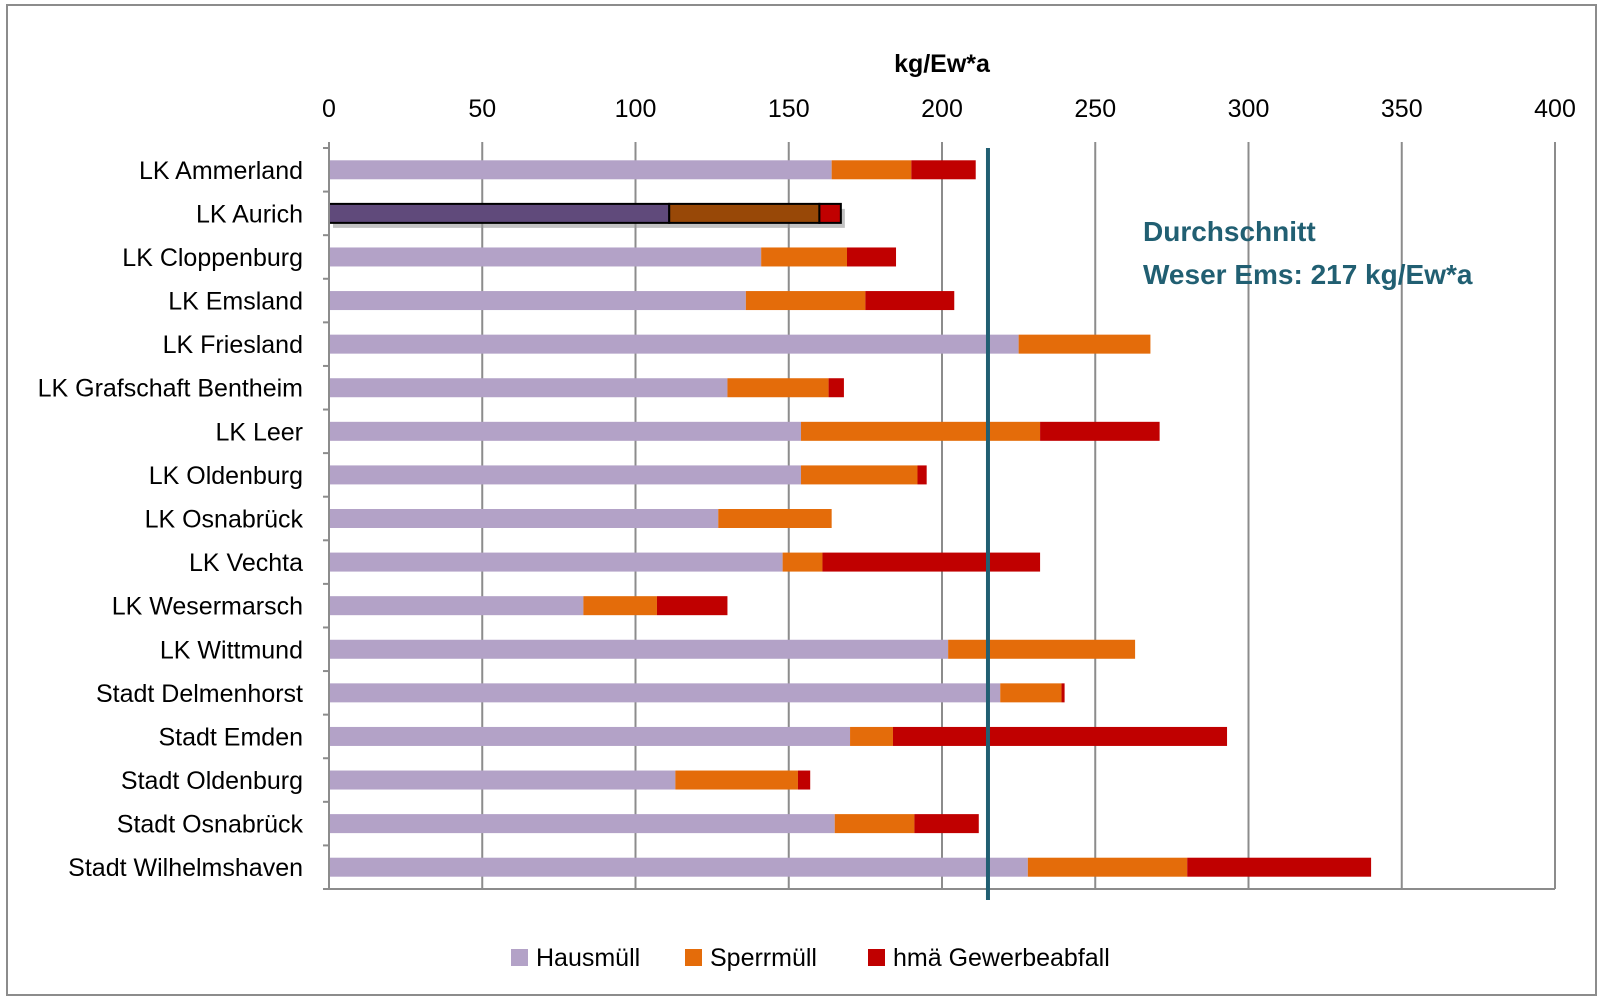 The height and width of the screenshot is (1000, 1605). Describe the element at coordinates (1308, 274) in the screenshot. I see `annotation-line-2: Weser Ems: 217 kg/Ew*a` at that location.